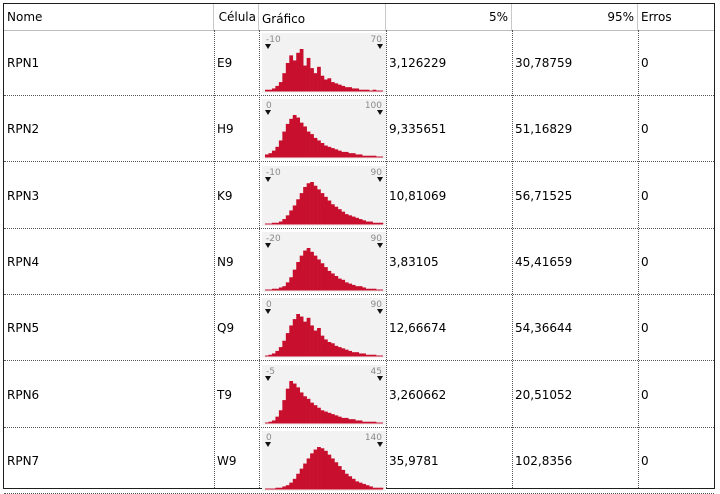  I want to click on table-row: RPN1 E9 -10 70 3,126229 30,78759 0, so click(359, 63).